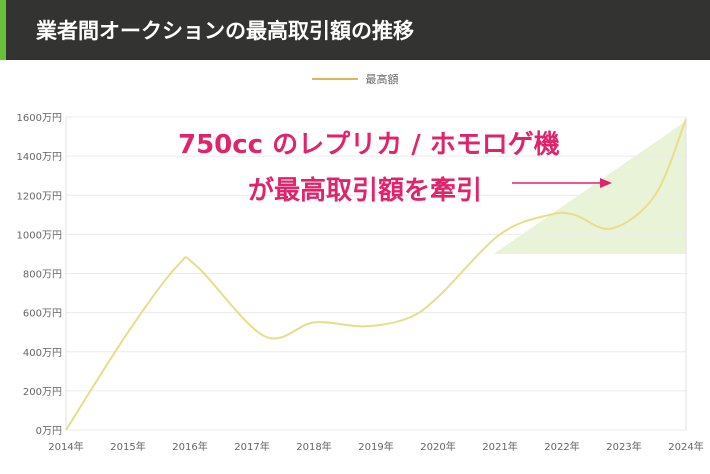 The image size is (710, 474). I want to click on chart-legend: 最高額, so click(355, 79).